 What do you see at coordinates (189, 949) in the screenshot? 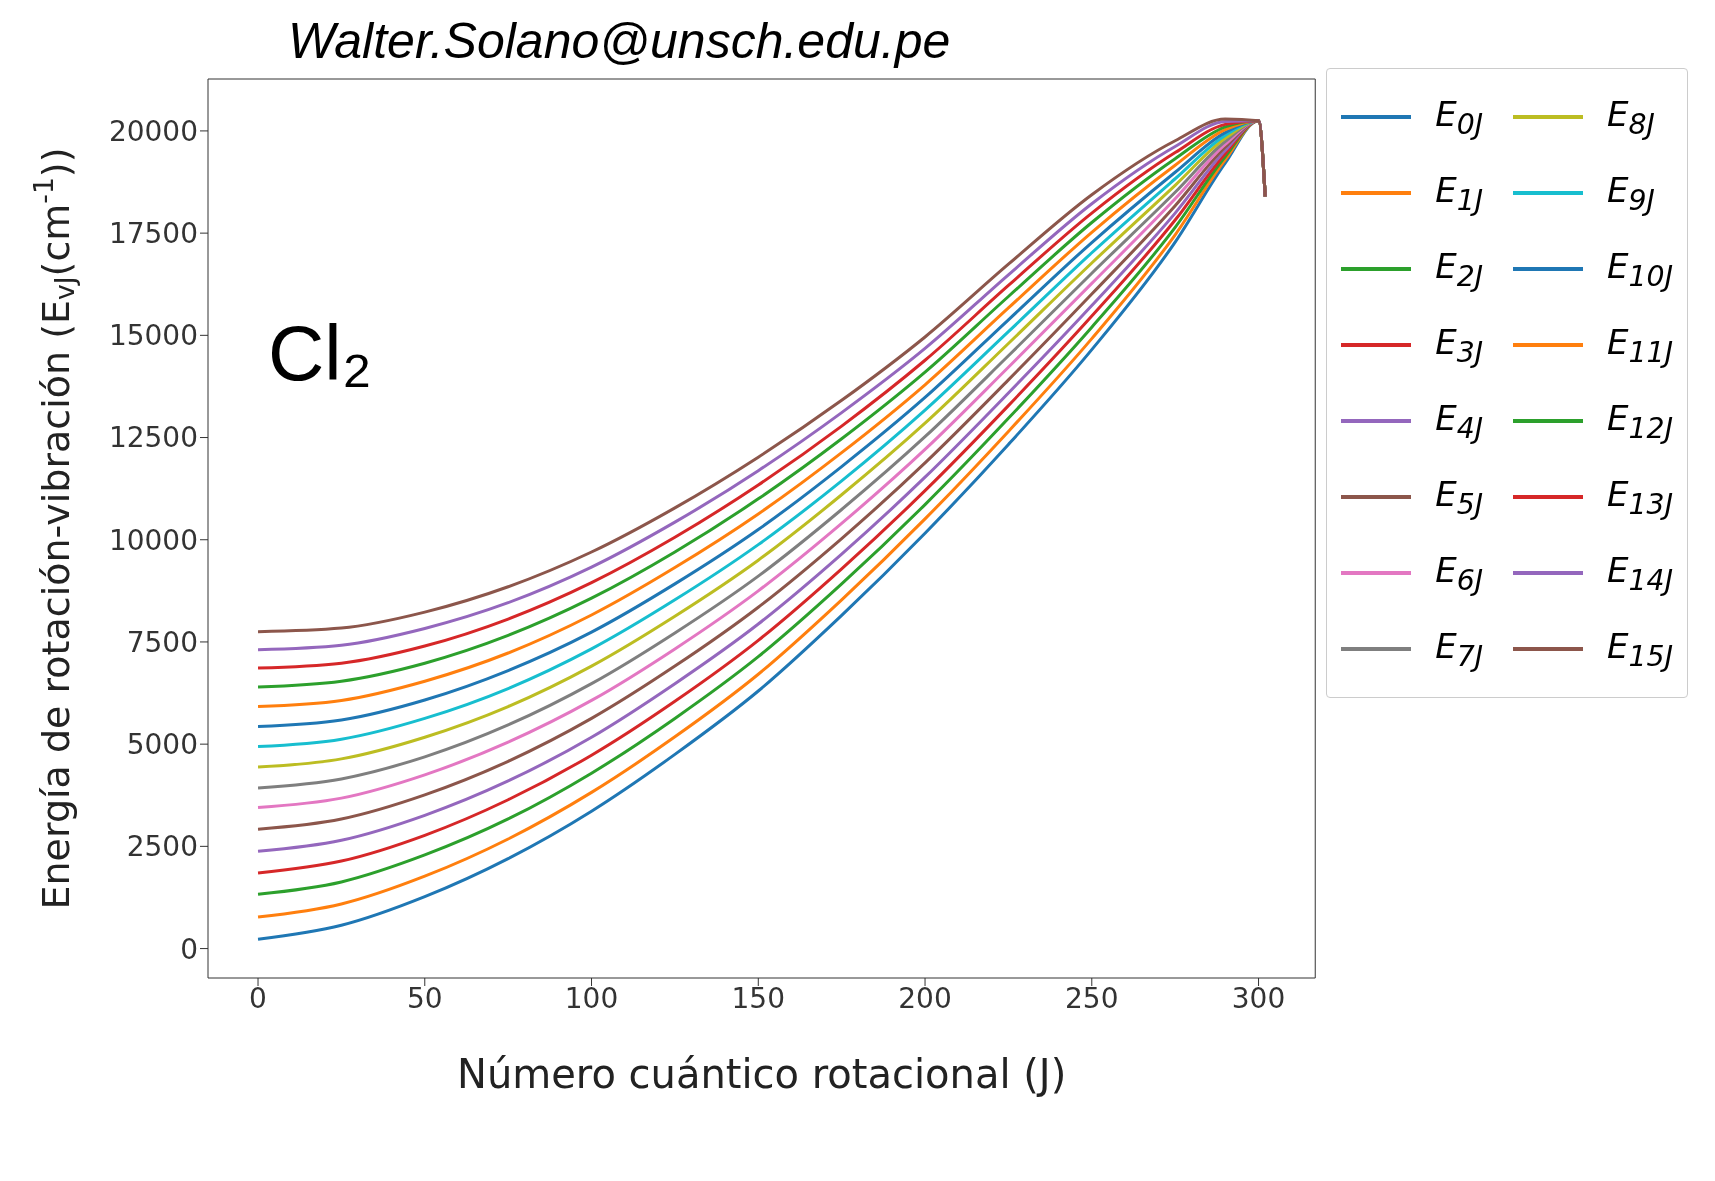
I see `y-tick-label: 0` at bounding box center [189, 949].